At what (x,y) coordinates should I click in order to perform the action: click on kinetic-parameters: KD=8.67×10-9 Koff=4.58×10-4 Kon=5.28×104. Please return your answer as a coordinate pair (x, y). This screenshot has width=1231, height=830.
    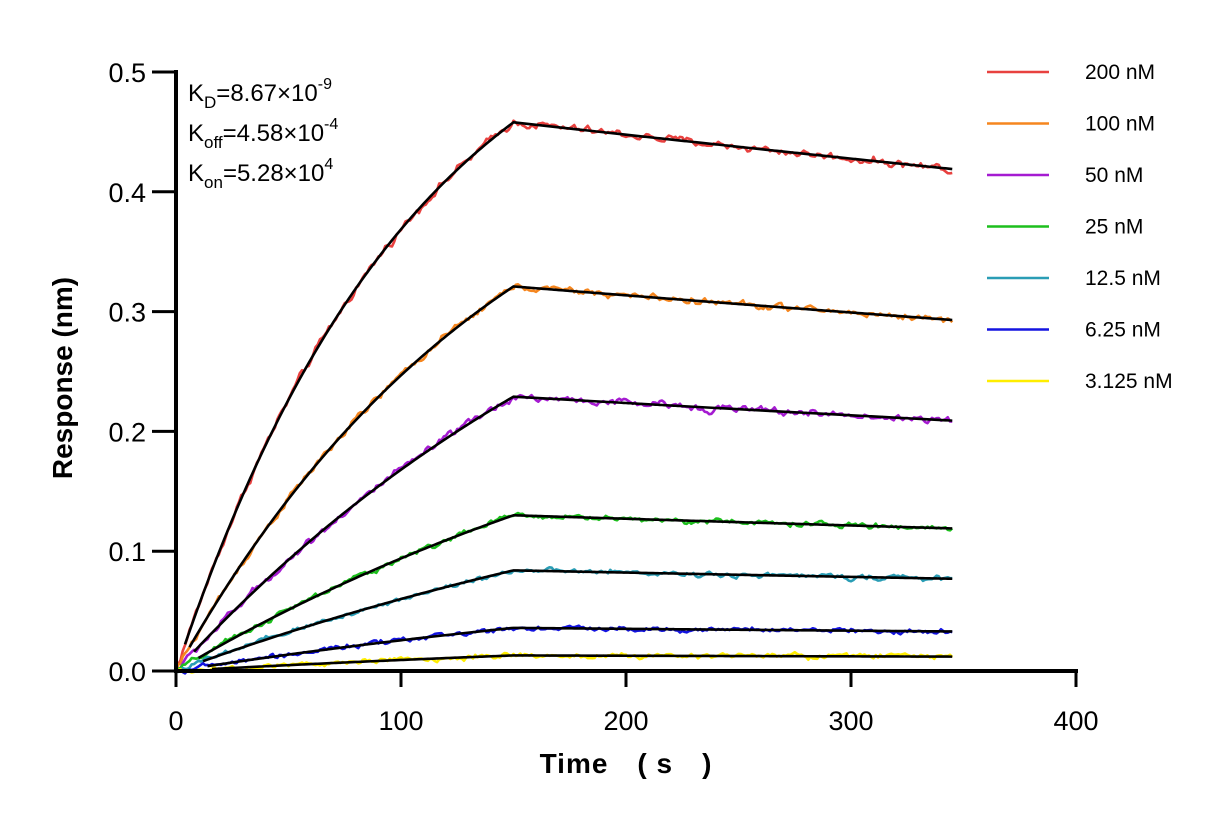
    Looking at the image, I should click on (263, 134).